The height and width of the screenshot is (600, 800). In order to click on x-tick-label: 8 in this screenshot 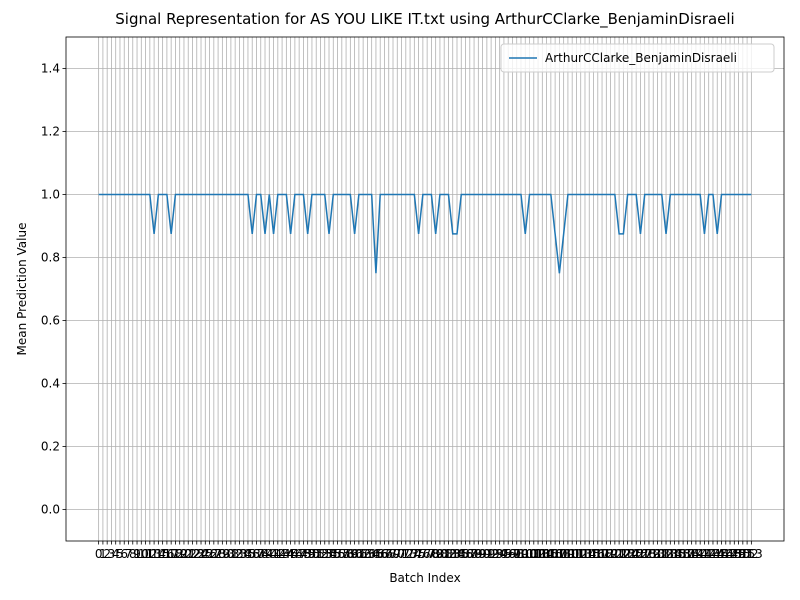, I will do `click(133, 554)`.